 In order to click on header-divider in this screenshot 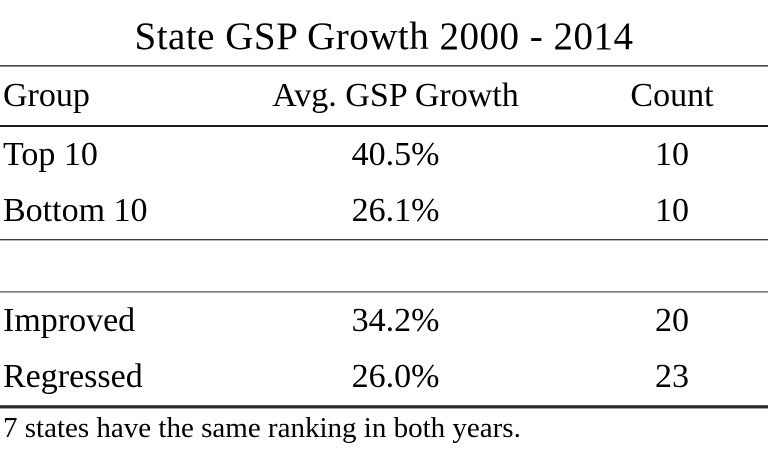, I will do `click(384, 126)`.